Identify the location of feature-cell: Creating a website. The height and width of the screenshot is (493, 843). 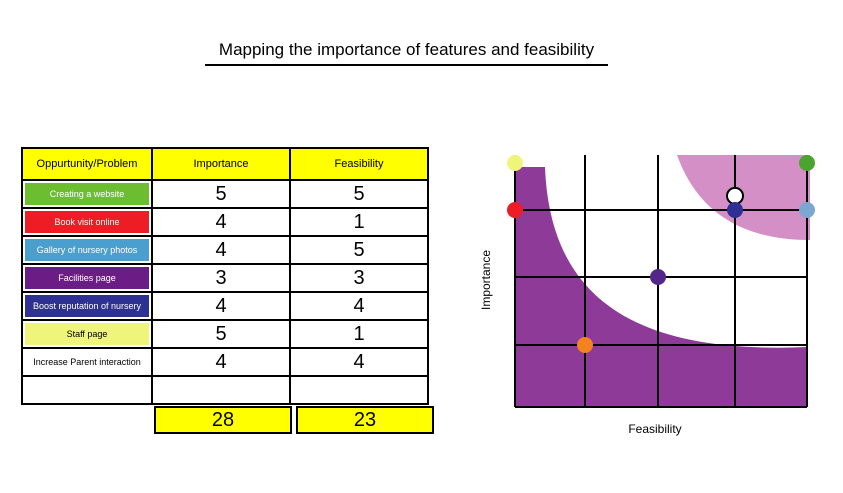
(87, 194).